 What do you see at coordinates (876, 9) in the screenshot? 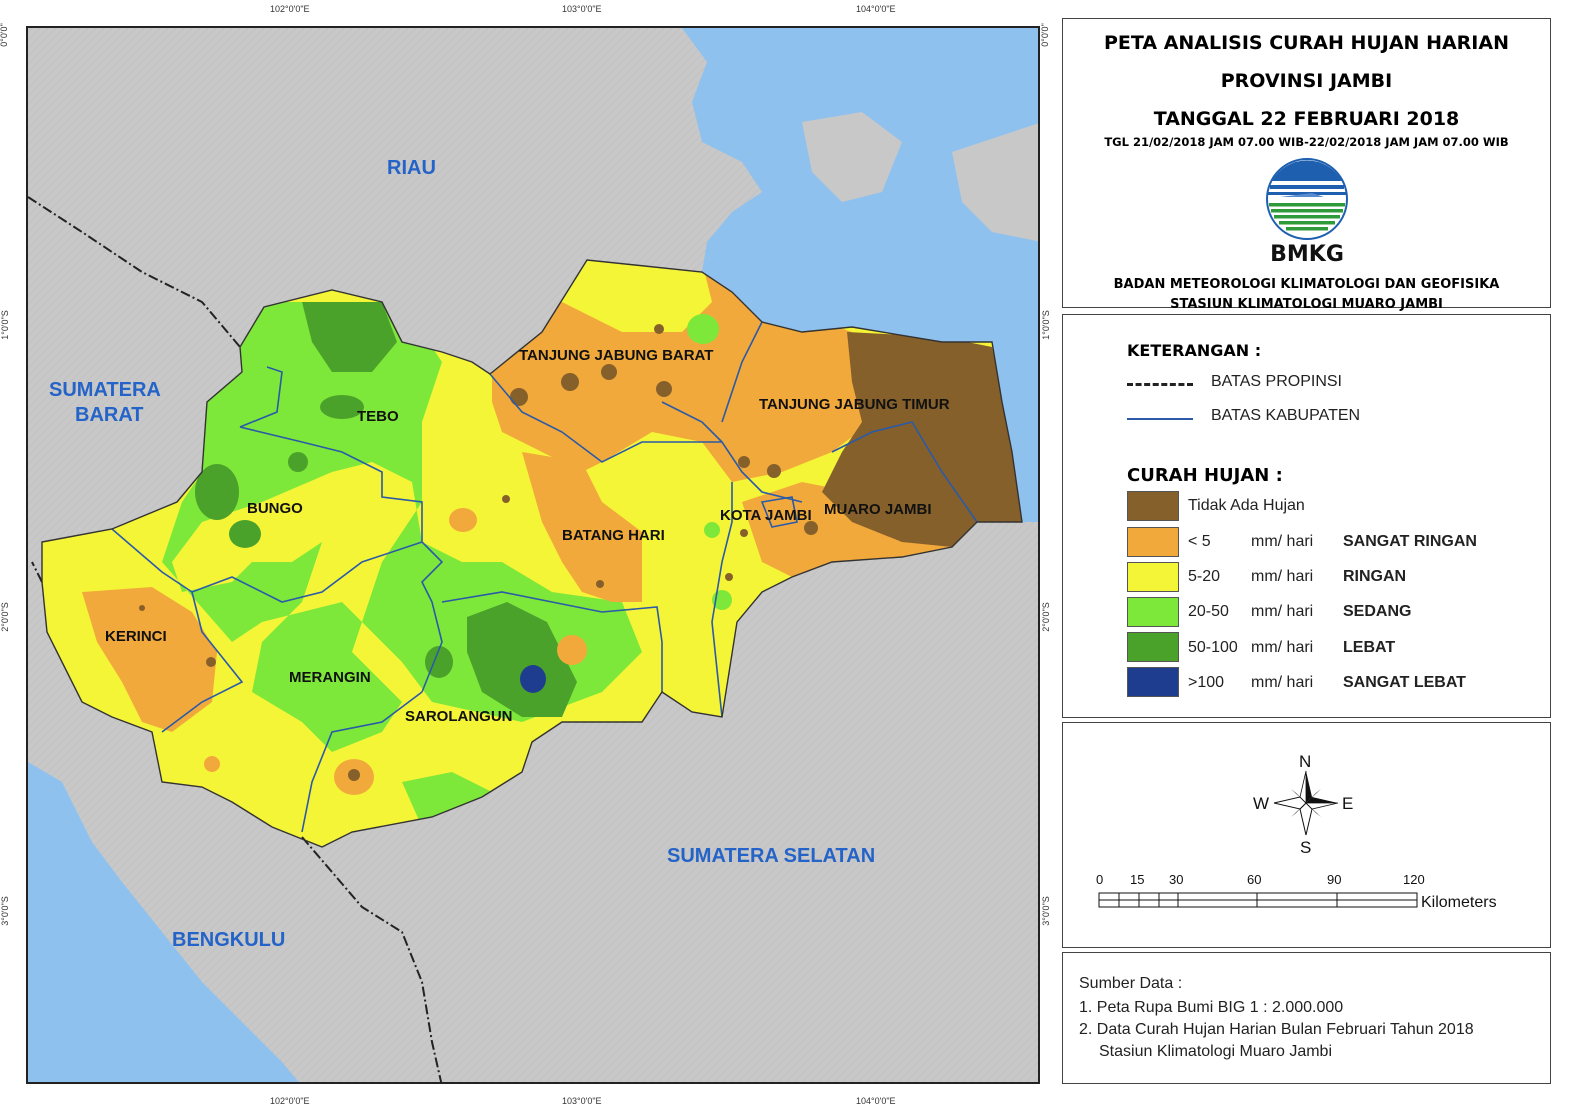
I see `coord-top-104: 104°0'0"E` at bounding box center [876, 9].